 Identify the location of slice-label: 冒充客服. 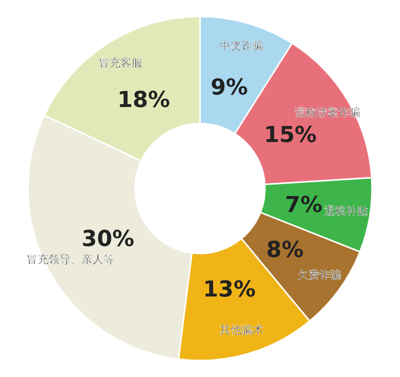
(120, 63).